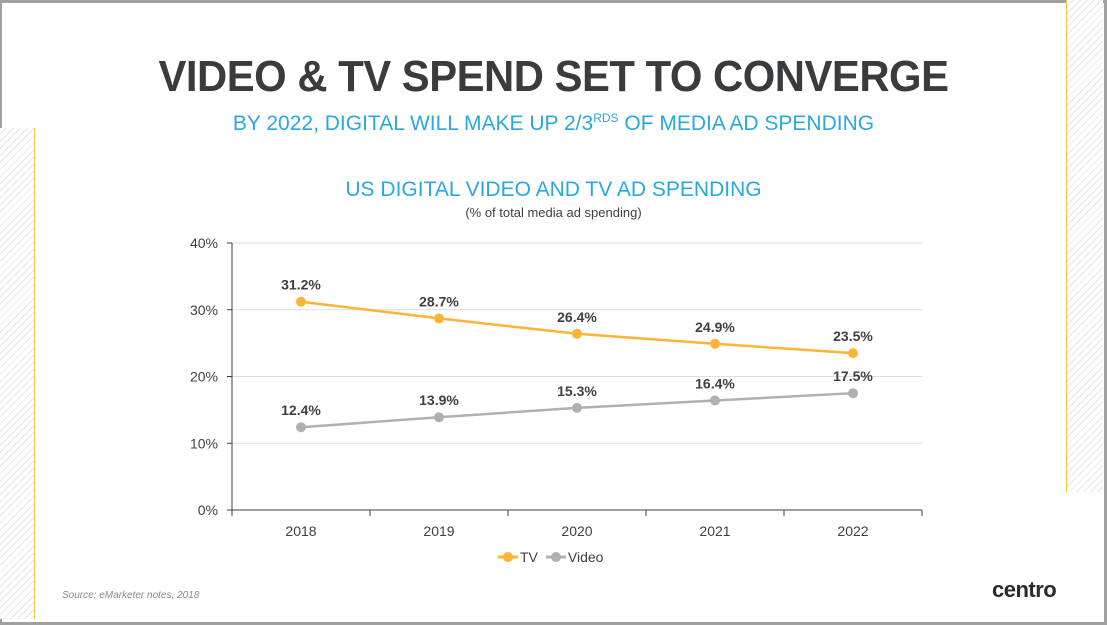  Describe the element at coordinates (17, 373) in the screenshot. I see `decorative-hatch-left` at that location.